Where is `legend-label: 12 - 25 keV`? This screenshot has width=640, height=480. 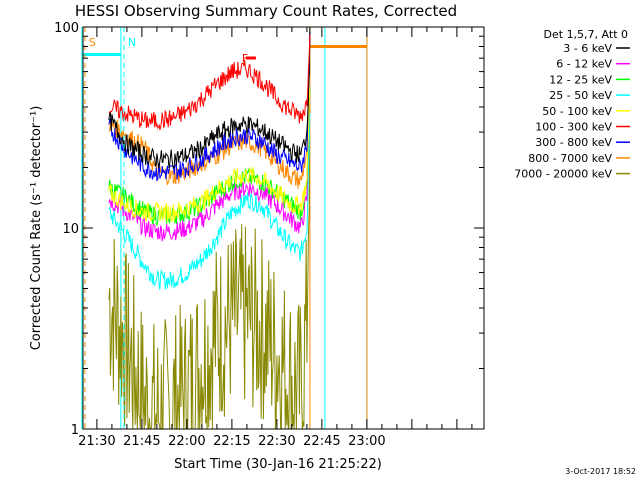 legend-label: 12 - 25 keV is located at coordinates (580, 79).